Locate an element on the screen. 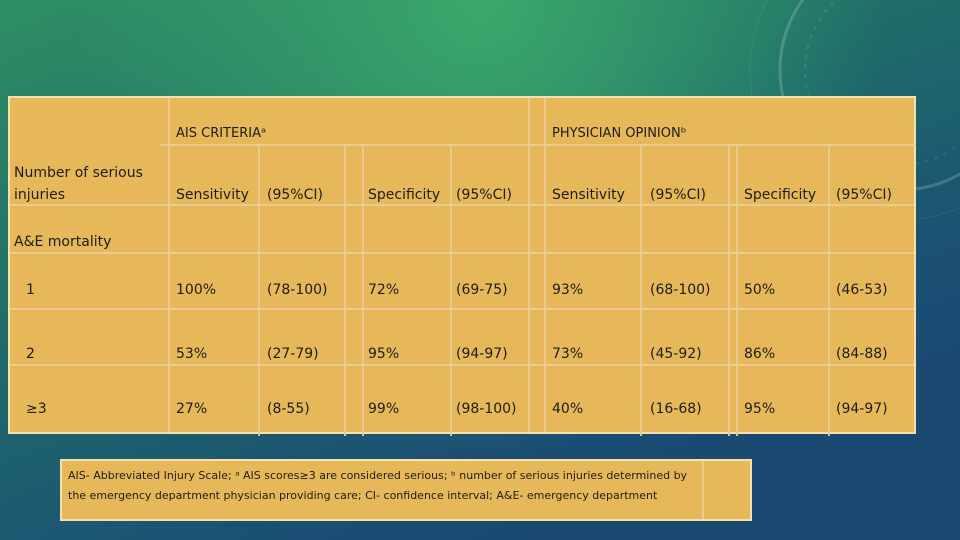 This screenshot has width=960, height=540. table-cell: 27% is located at coordinates (192, 409).